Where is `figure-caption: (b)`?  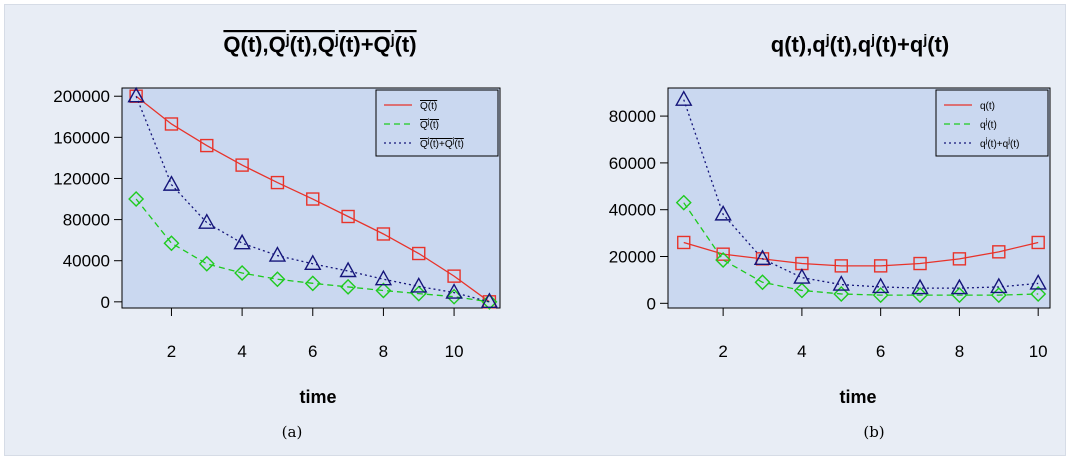
figure-caption: (b) is located at coordinates (873, 432).